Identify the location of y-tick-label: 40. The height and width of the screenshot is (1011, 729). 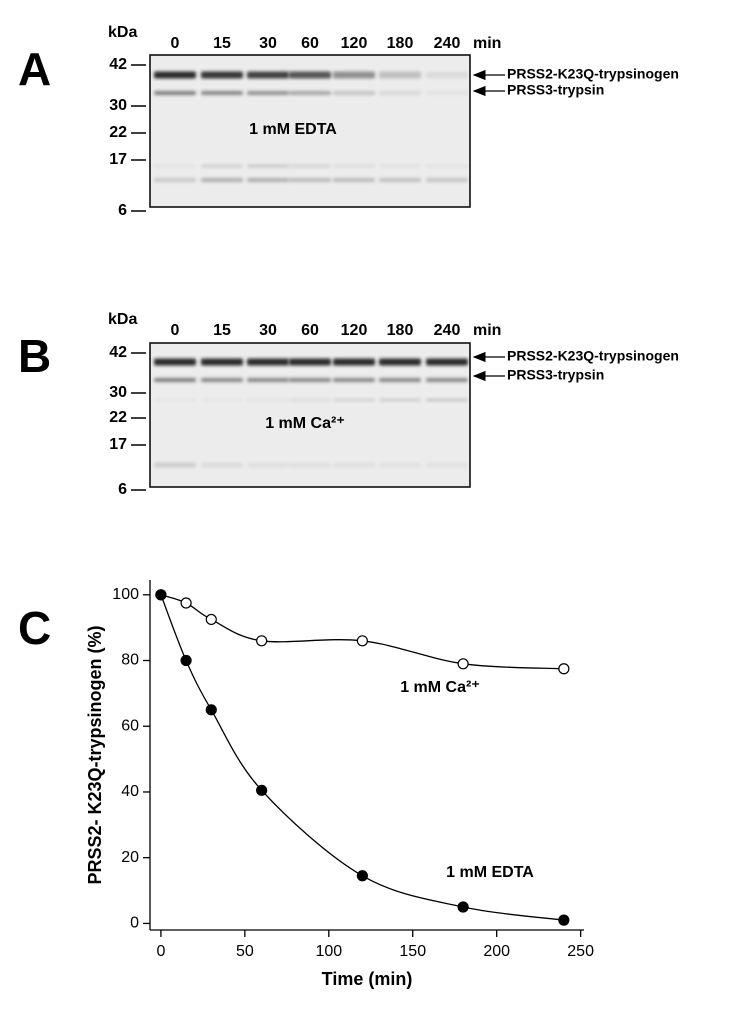
(130, 791).